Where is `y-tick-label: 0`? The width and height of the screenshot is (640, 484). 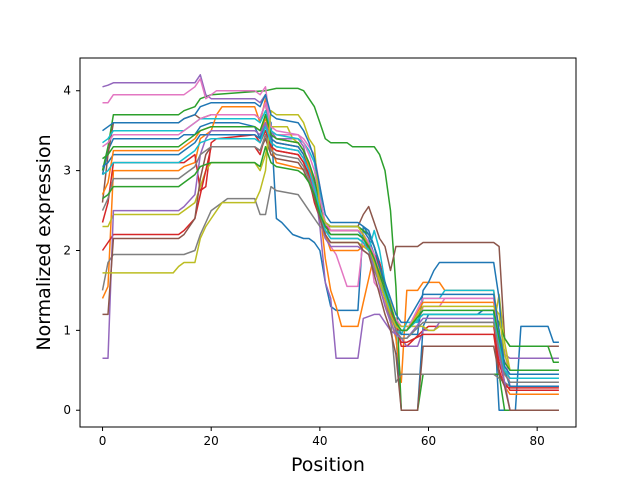
y-tick-label: 0 is located at coordinates (67, 410).